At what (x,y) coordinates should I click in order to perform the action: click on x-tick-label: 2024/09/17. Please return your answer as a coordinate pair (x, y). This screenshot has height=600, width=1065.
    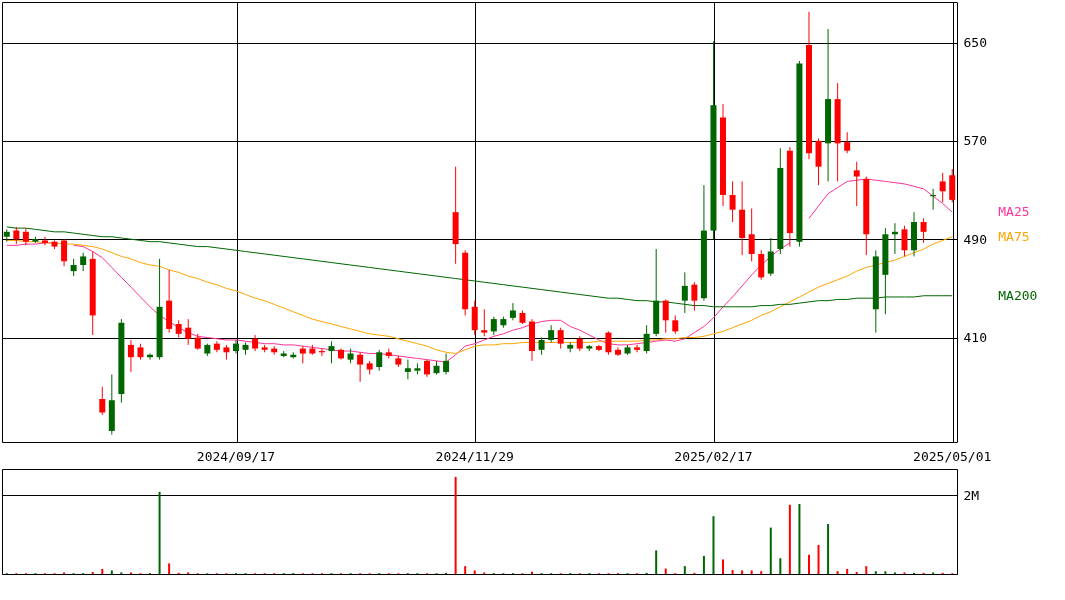
    Looking at the image, I should click on (236, 456).